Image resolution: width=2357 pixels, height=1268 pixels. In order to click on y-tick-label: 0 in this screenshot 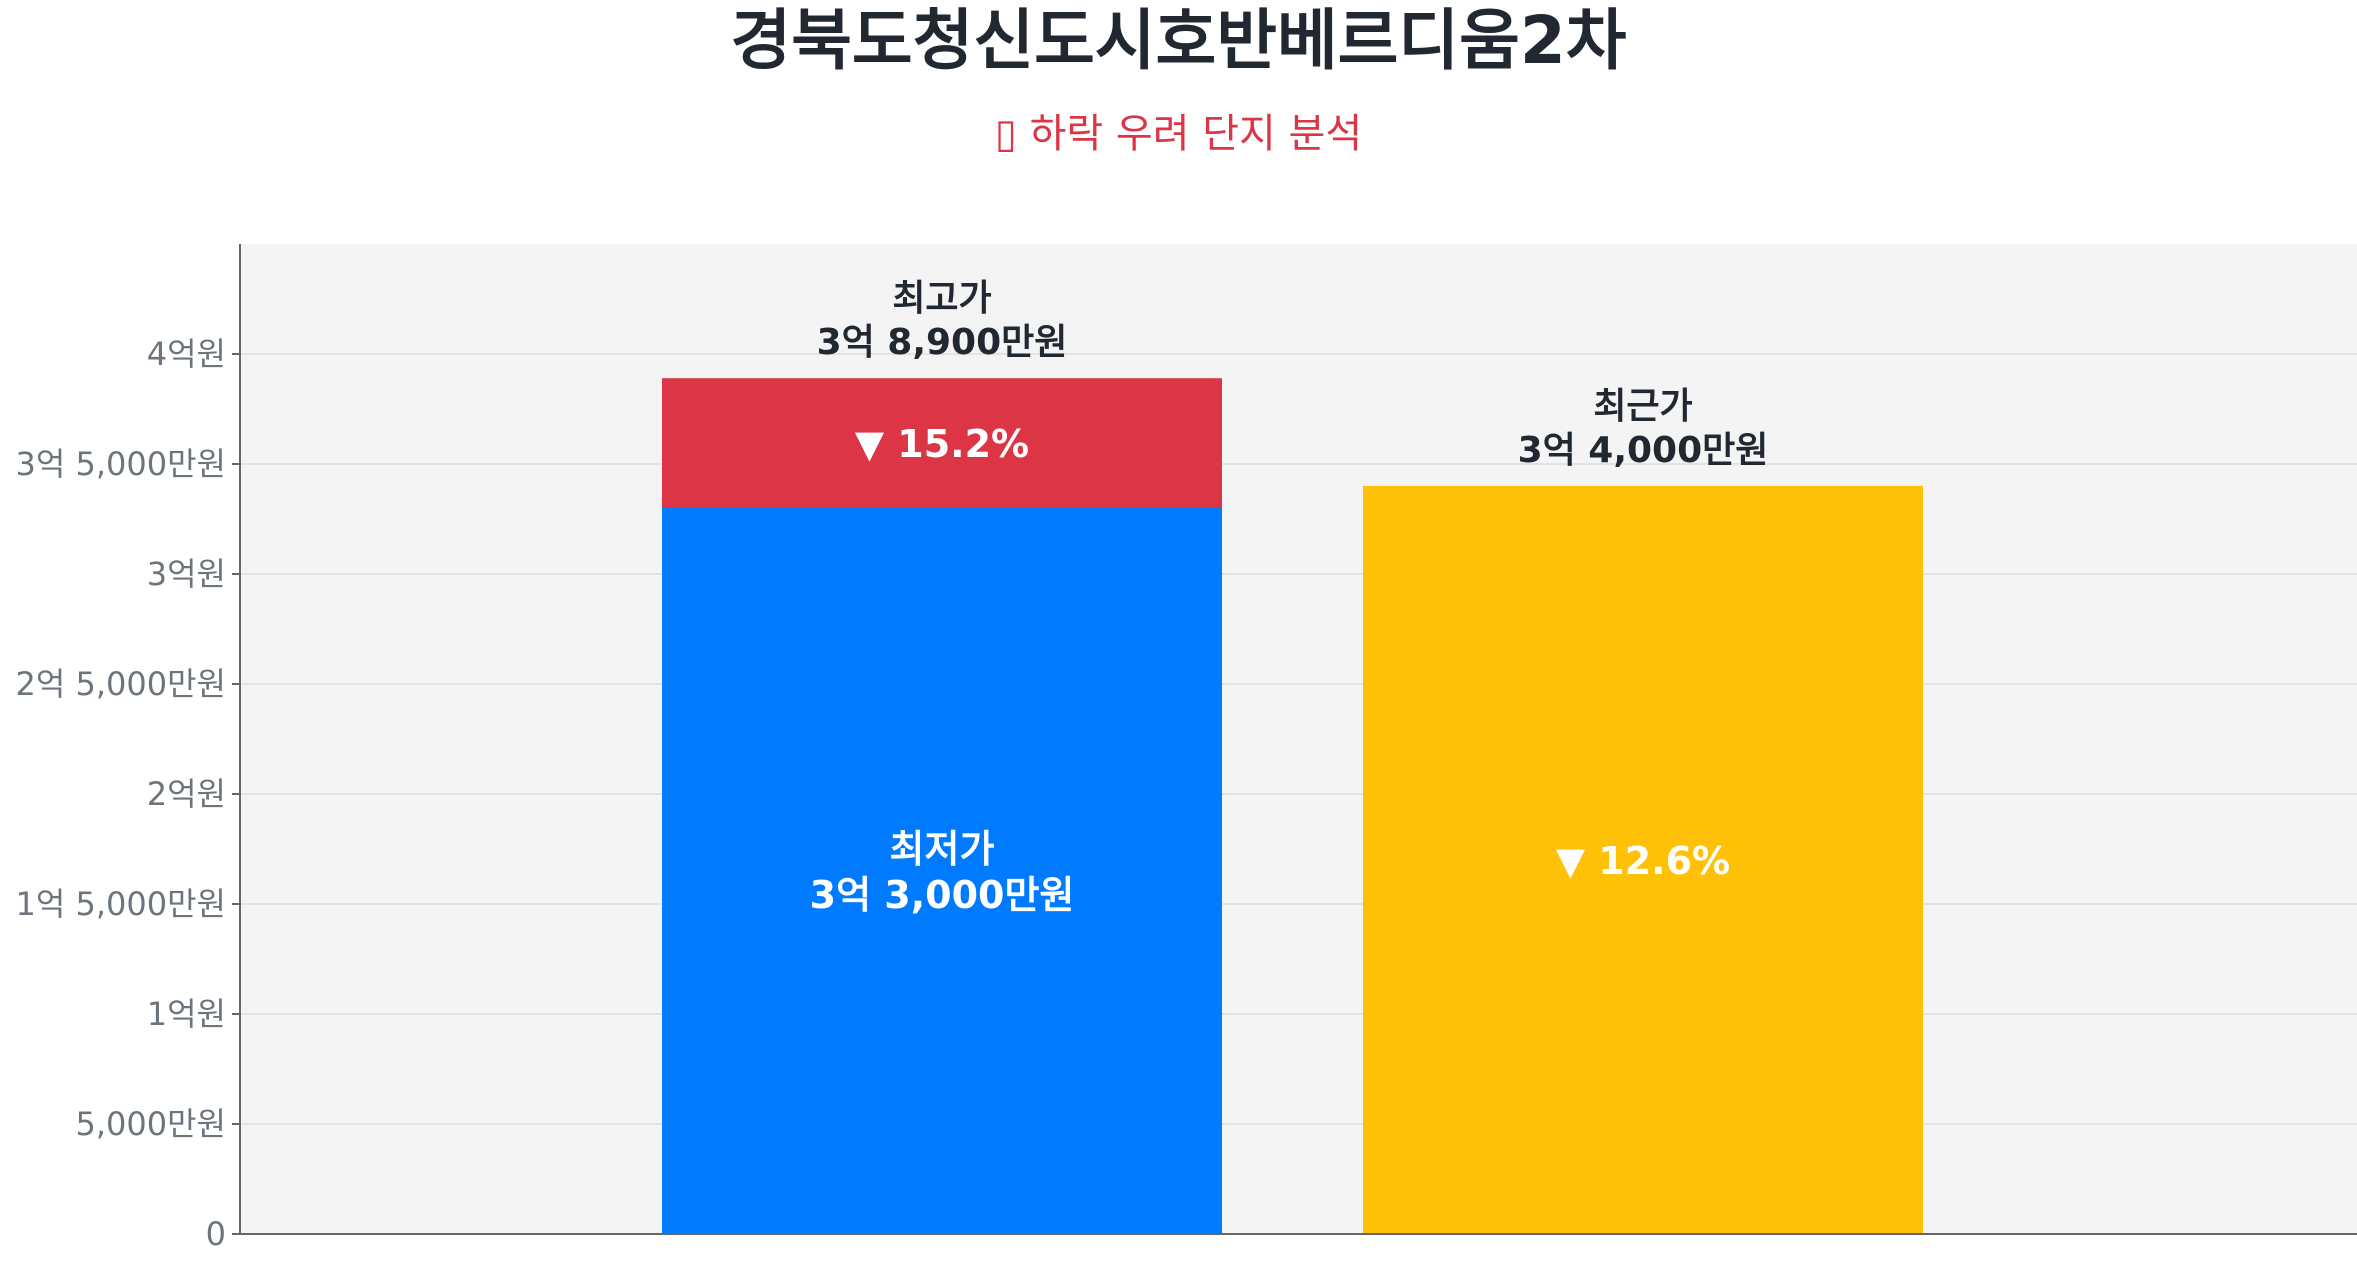, I will do `click(216, 1234)`.